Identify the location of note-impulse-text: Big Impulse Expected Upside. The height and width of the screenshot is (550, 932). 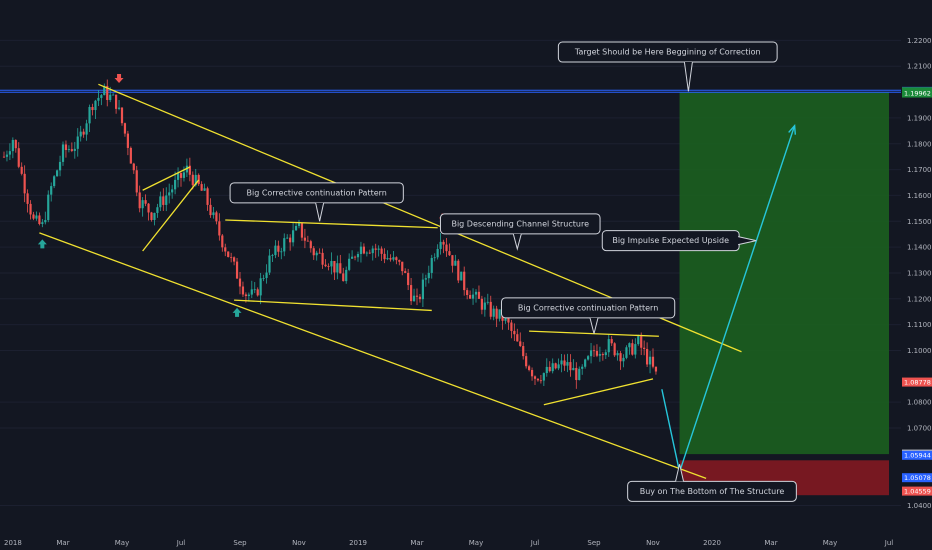
(670, 240).